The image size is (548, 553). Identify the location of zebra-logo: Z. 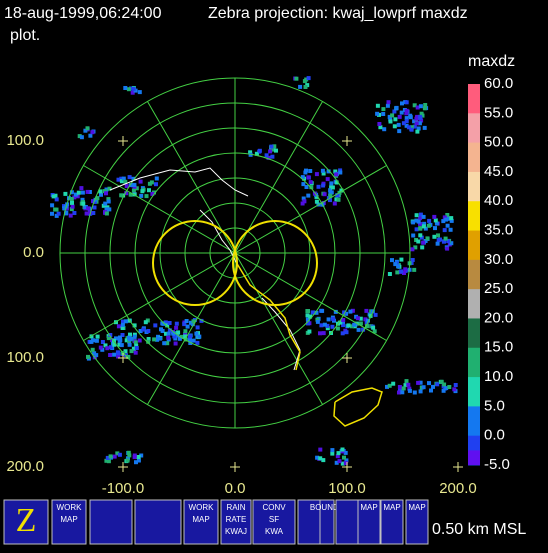
(26, 520).